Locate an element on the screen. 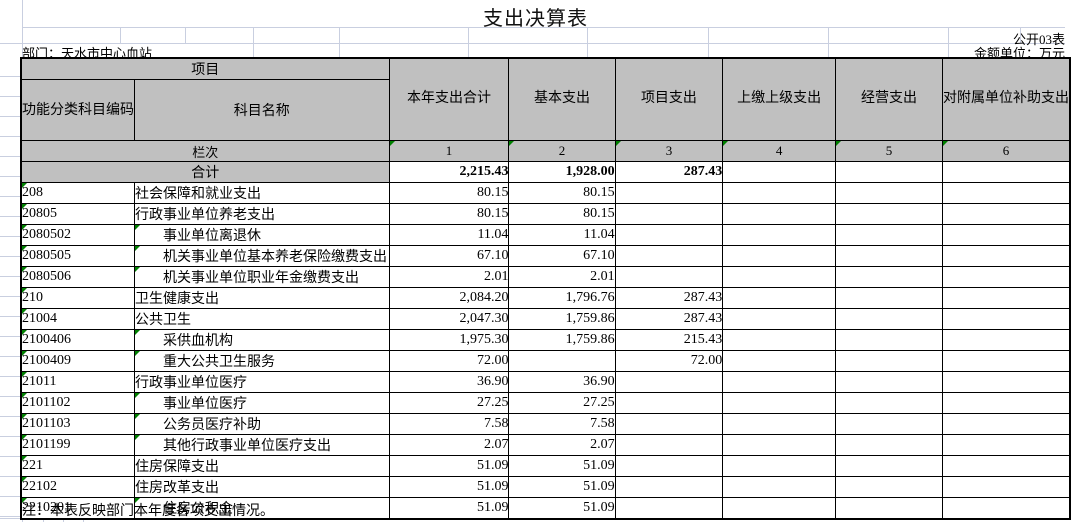  column-header-cell: 对附属单位补助支出 is located at coordinates (1006, 99).